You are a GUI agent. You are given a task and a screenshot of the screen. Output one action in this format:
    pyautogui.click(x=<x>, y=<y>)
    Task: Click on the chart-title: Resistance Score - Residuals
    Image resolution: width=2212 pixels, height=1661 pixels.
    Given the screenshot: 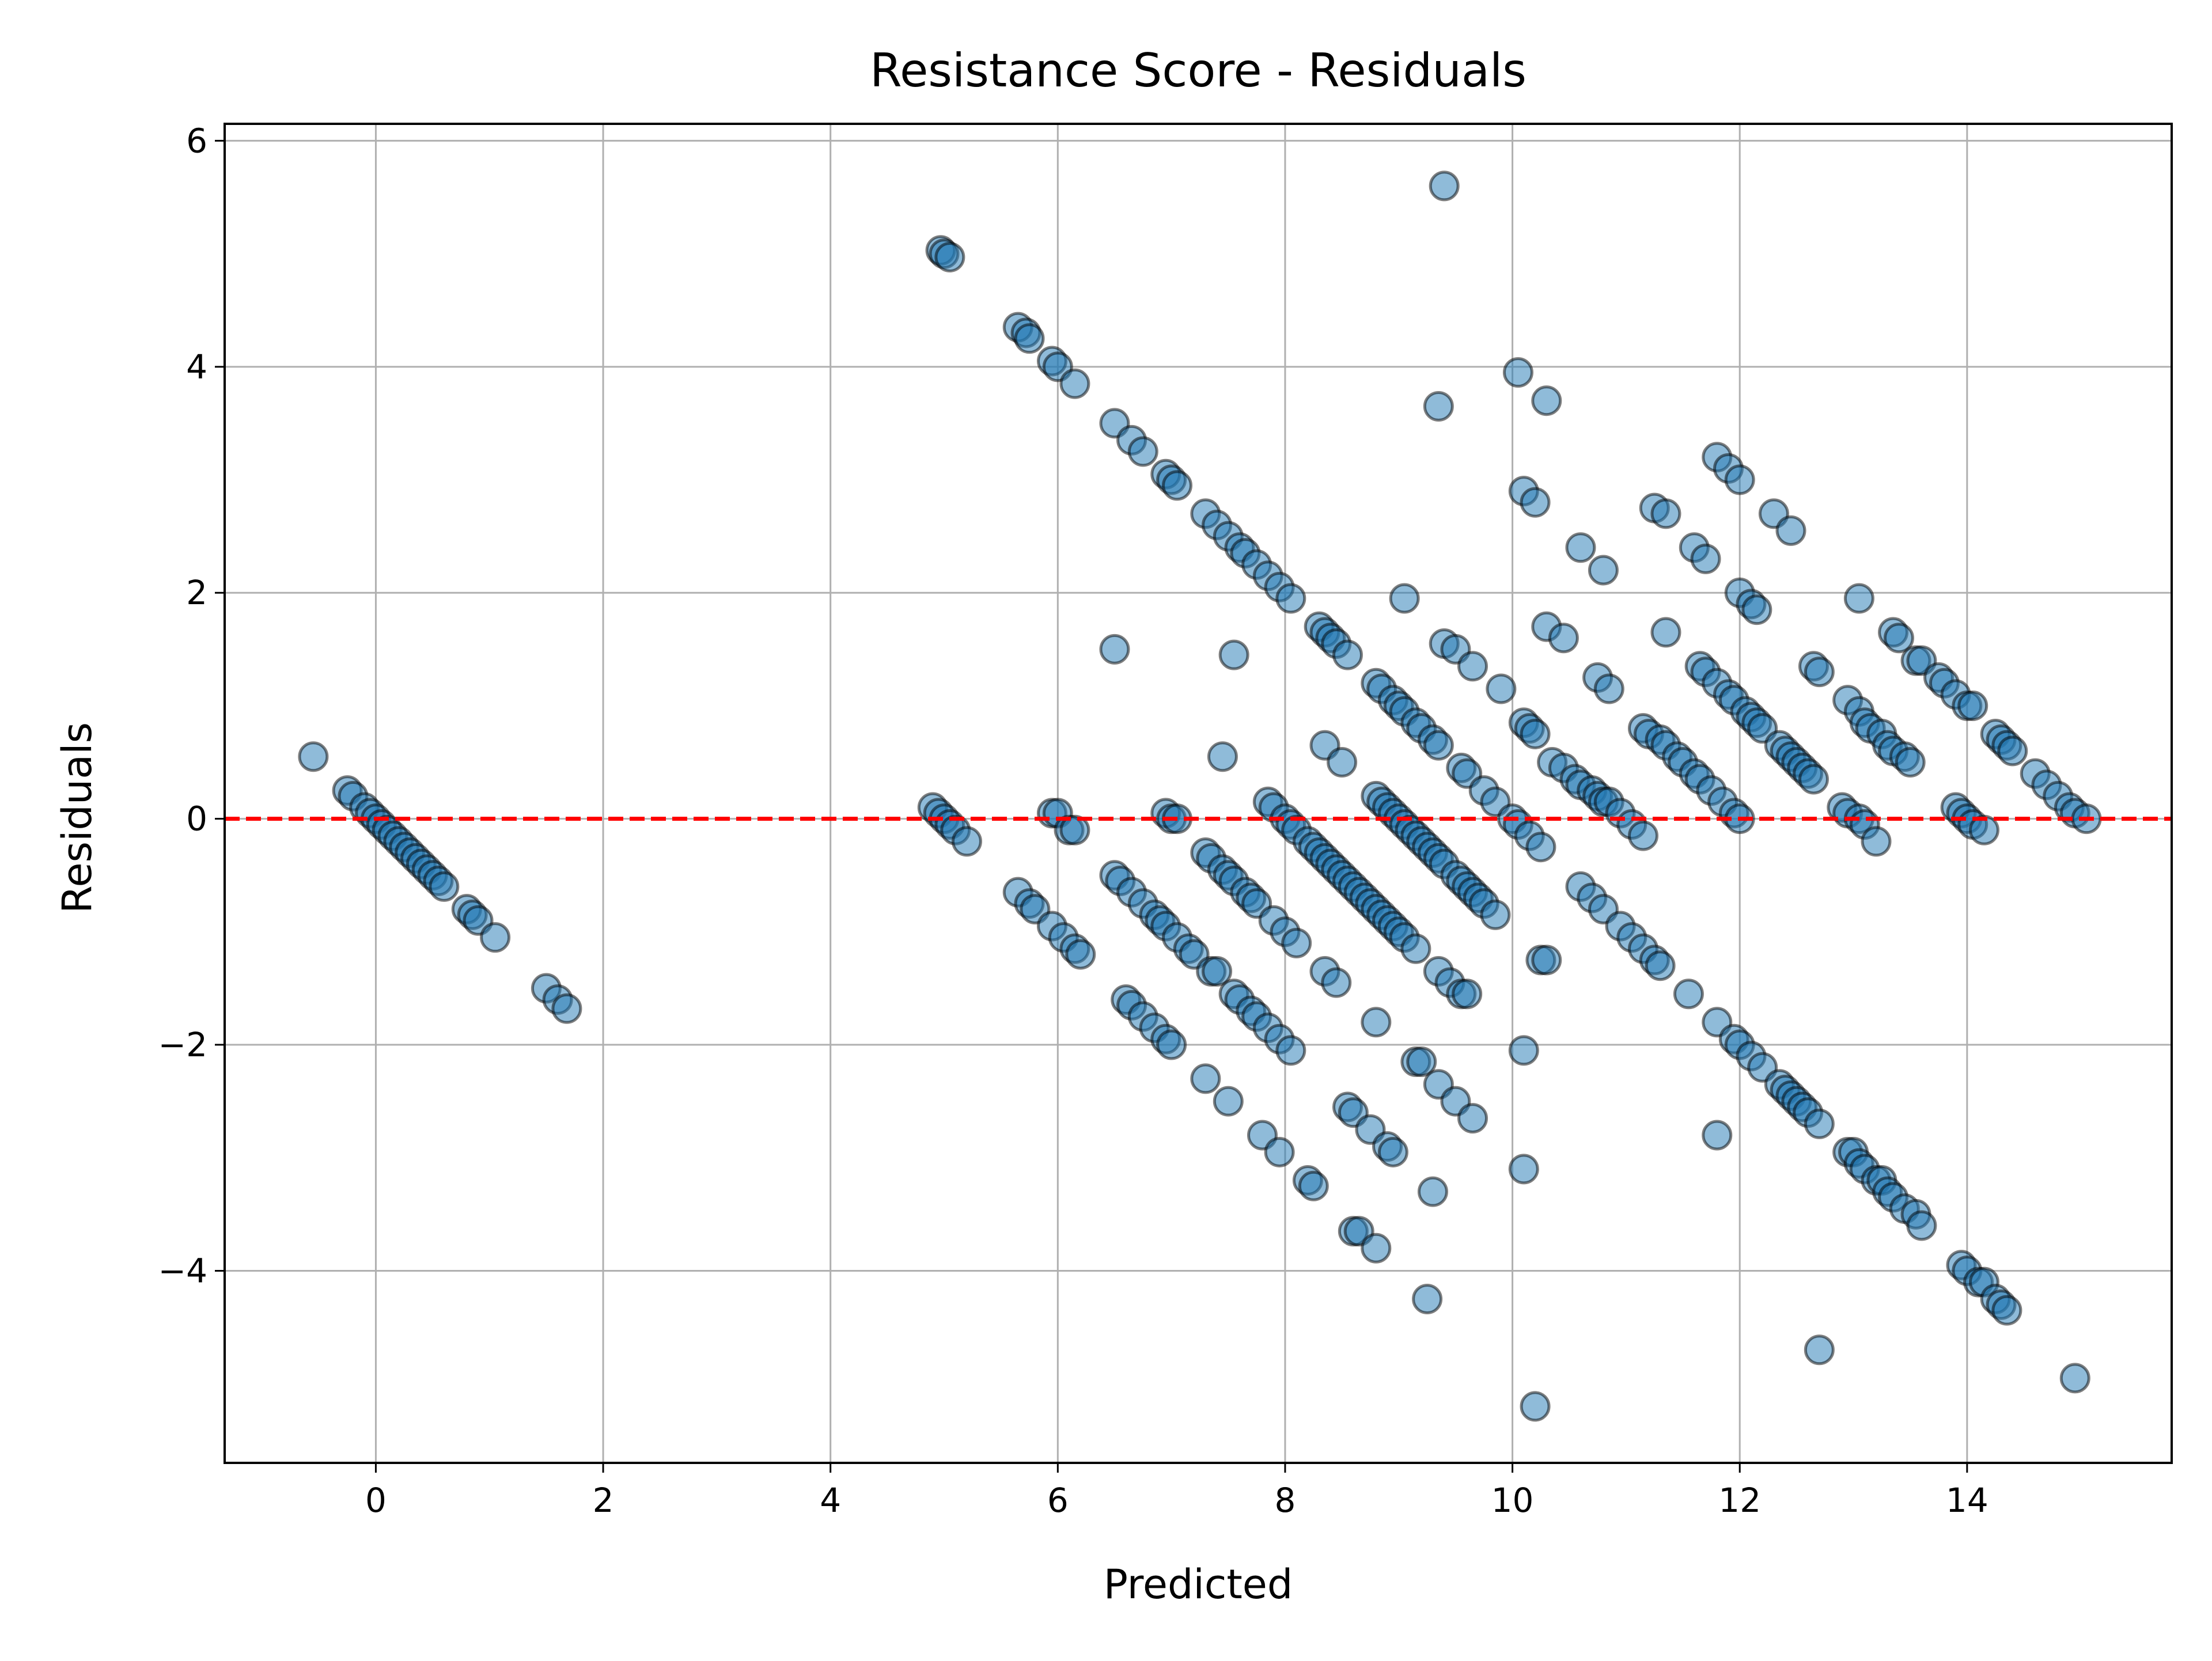 What is the action you would take?
    pyautogui.click(x=1198, y=70)
    